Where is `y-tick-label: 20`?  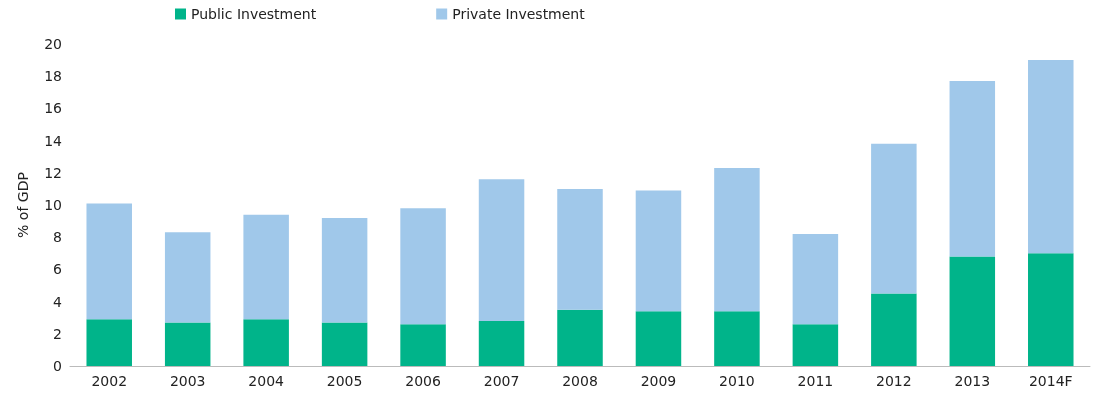
y-tick-label: 20 is located at coordinates (53, 44).